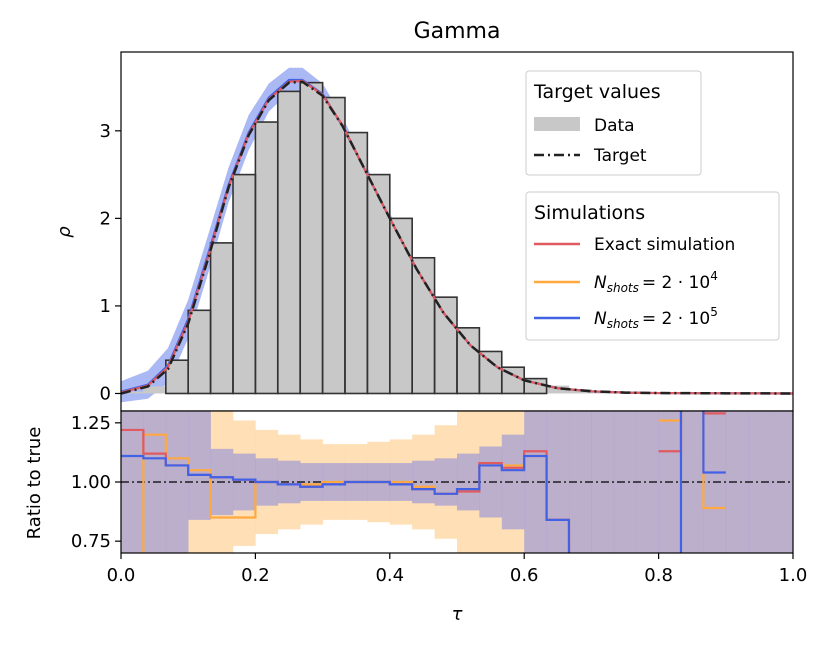 The image size is (831, 646). I want to click on ratio-y-tick-label: 0.75, so click(91, 541).